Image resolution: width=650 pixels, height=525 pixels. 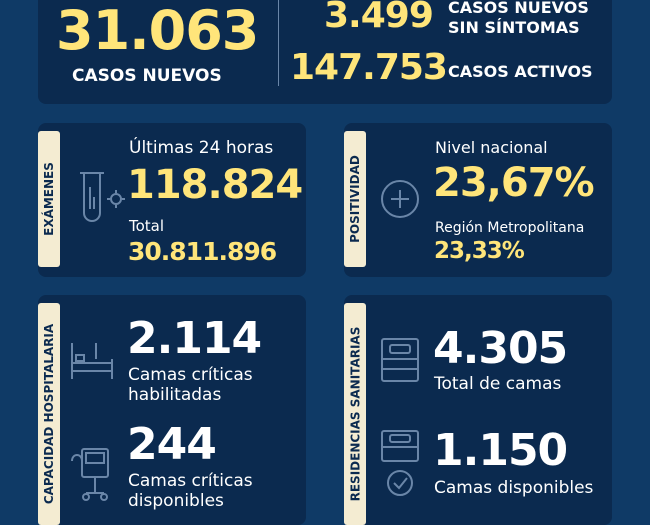 What do you see at coordinates (175, 395) in the screenshot?
I see `beds-enabled-label-line2: habilitadas` at bounding box center [175, 395].